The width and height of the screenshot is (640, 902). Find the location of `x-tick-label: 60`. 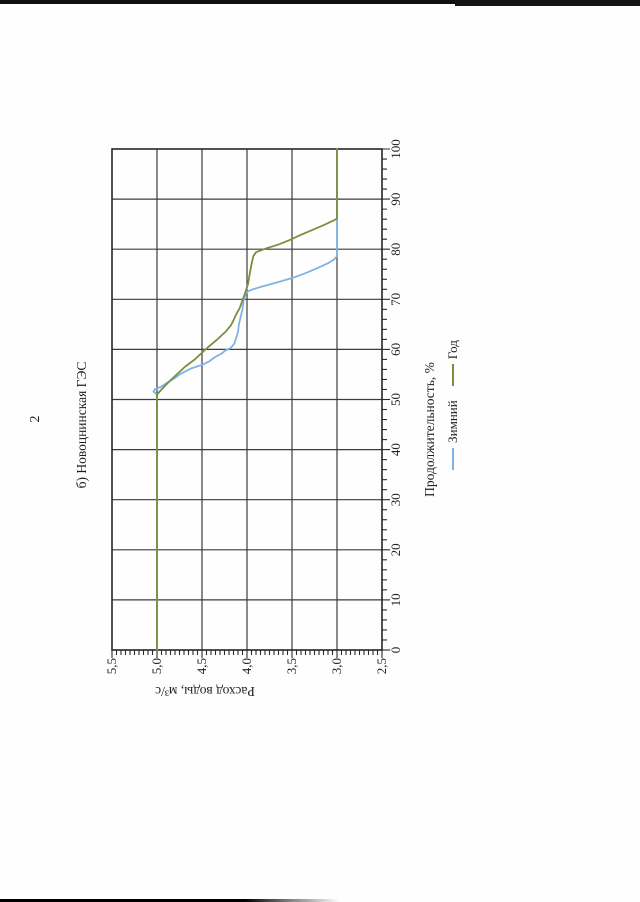

x-tick-label: 60 is located at coordinates (395, 349).